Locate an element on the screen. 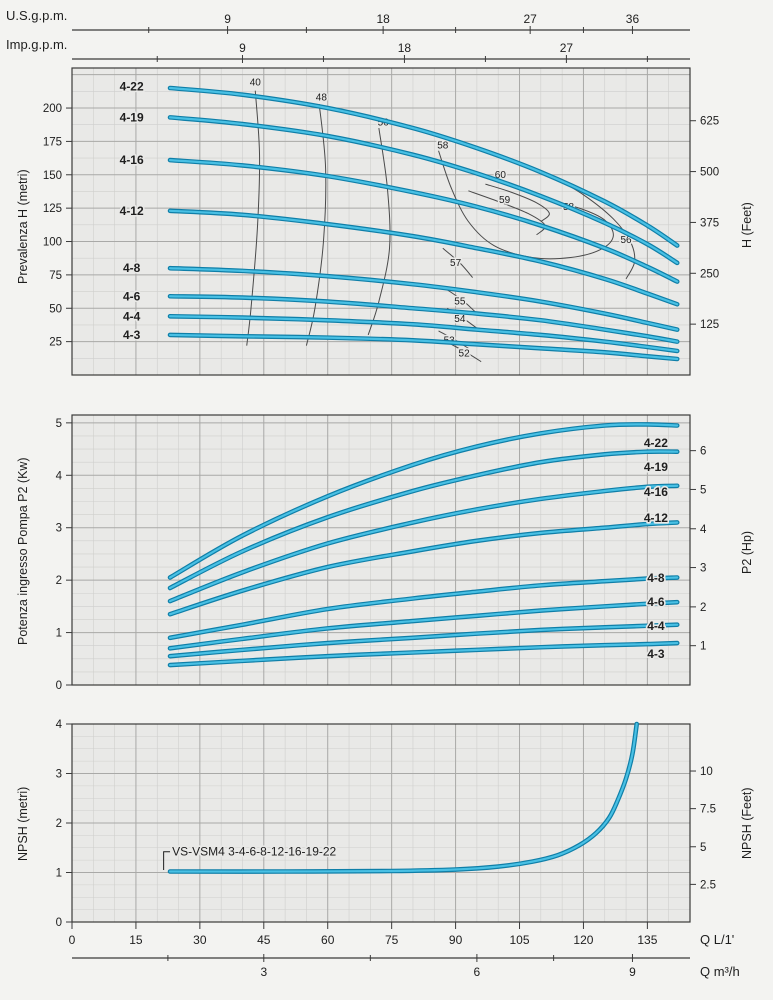 The width and height of the screenshot is (773, 1000). head-y-right-tick-label: 375 is located at coordinates (709, 223).